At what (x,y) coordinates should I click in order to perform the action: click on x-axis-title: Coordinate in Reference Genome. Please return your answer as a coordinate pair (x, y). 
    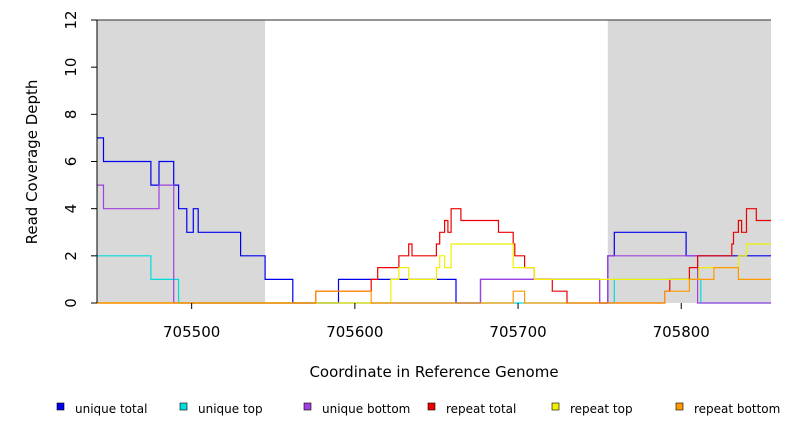
    Looking at the image, I should click on (433, 372).